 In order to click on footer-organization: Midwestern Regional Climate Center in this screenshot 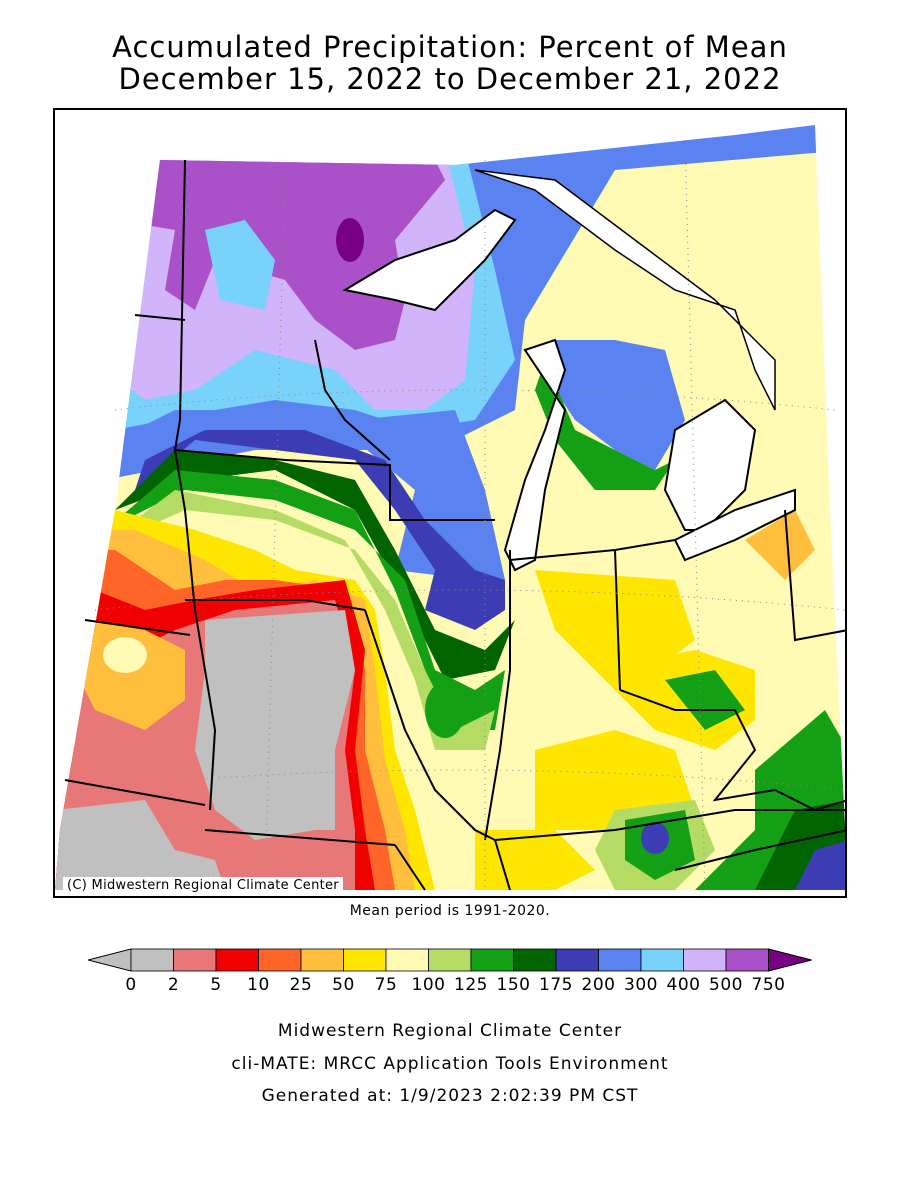, I will do `click(450, 1031)`.